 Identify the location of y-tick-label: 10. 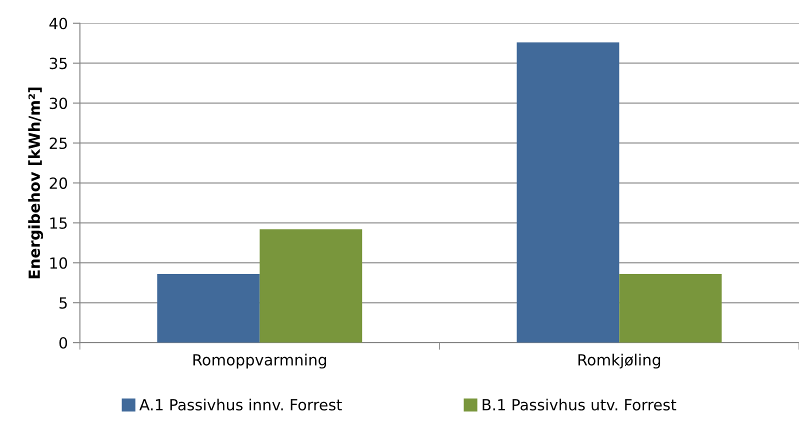
(59, 263).